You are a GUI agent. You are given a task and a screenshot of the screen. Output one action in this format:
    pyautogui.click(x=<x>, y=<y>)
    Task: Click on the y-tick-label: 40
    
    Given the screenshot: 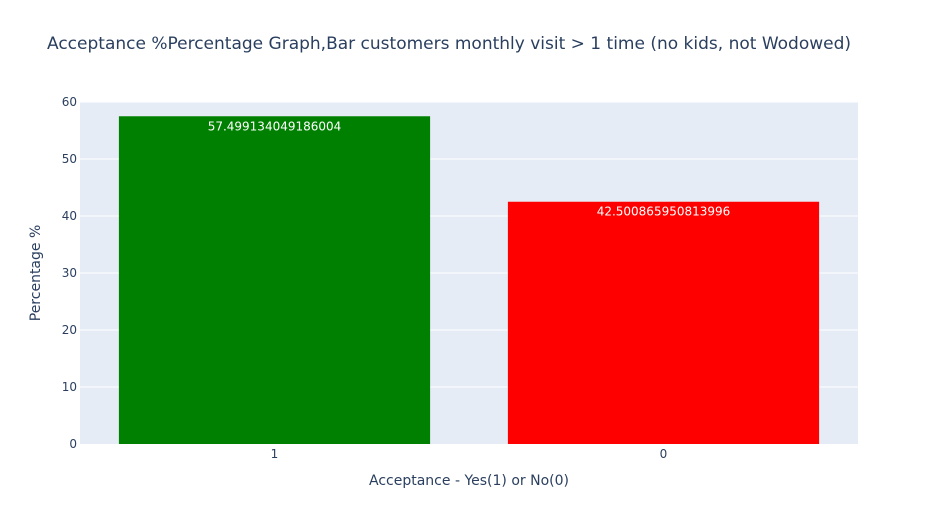 What is the action you would take?
    pyautogui.click(x=69, y=216)
    